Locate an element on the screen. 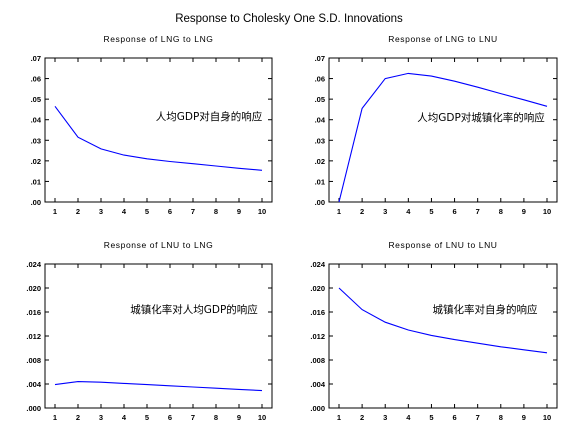 This screenshot has height=432, width=578. y-tick-label: .024 is located at coordinates (317, 264).